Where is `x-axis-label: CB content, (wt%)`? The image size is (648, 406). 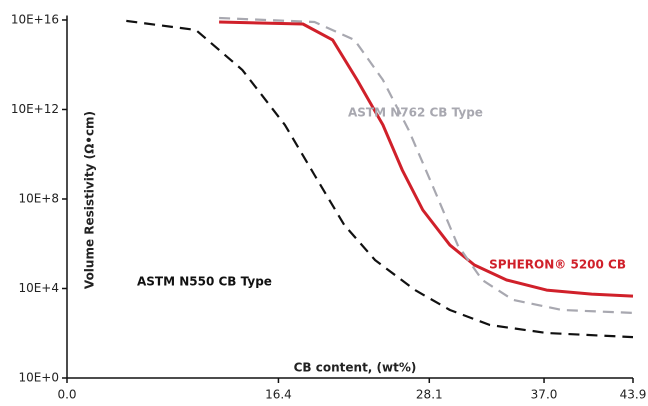
x-axis-label: CB content, (wt%) is located at coordinates (355, 368).